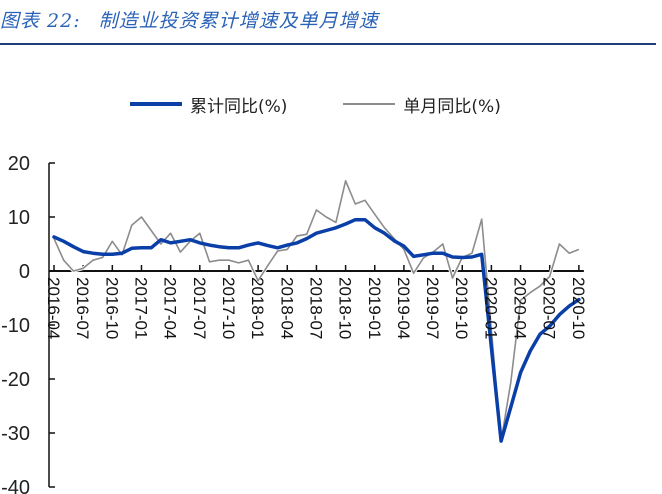 The image size is (662, 494). What do you see at coordinates (140, 308) in the screenshot?
I see `x-tick-label: 2017-01` at bounding box center [140, 308].